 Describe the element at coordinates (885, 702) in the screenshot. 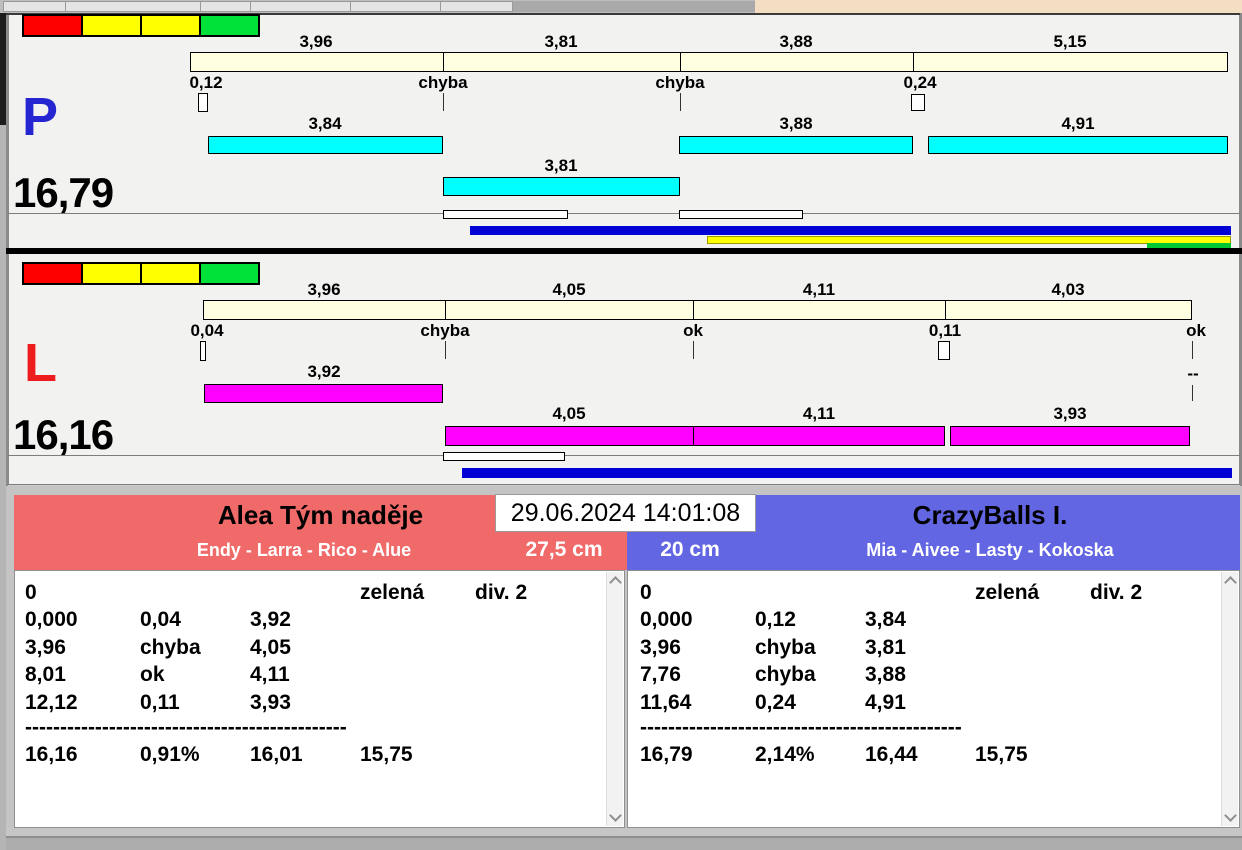

I see `result-cell: 4,91` at that location.